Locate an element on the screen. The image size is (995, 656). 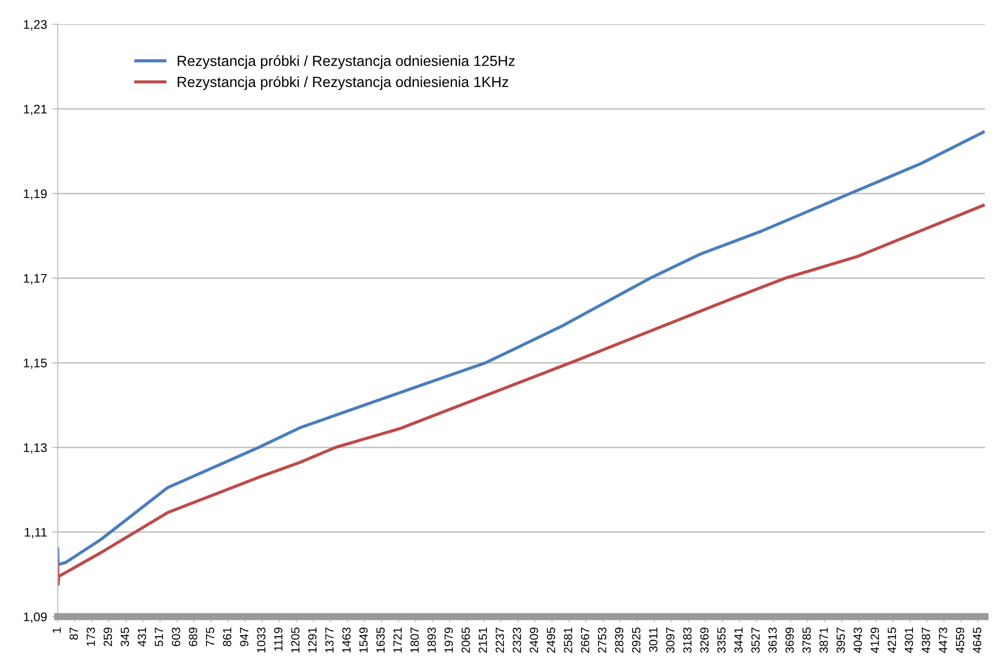
x-tick-label: 1893 is located at coordinates (432, 640).